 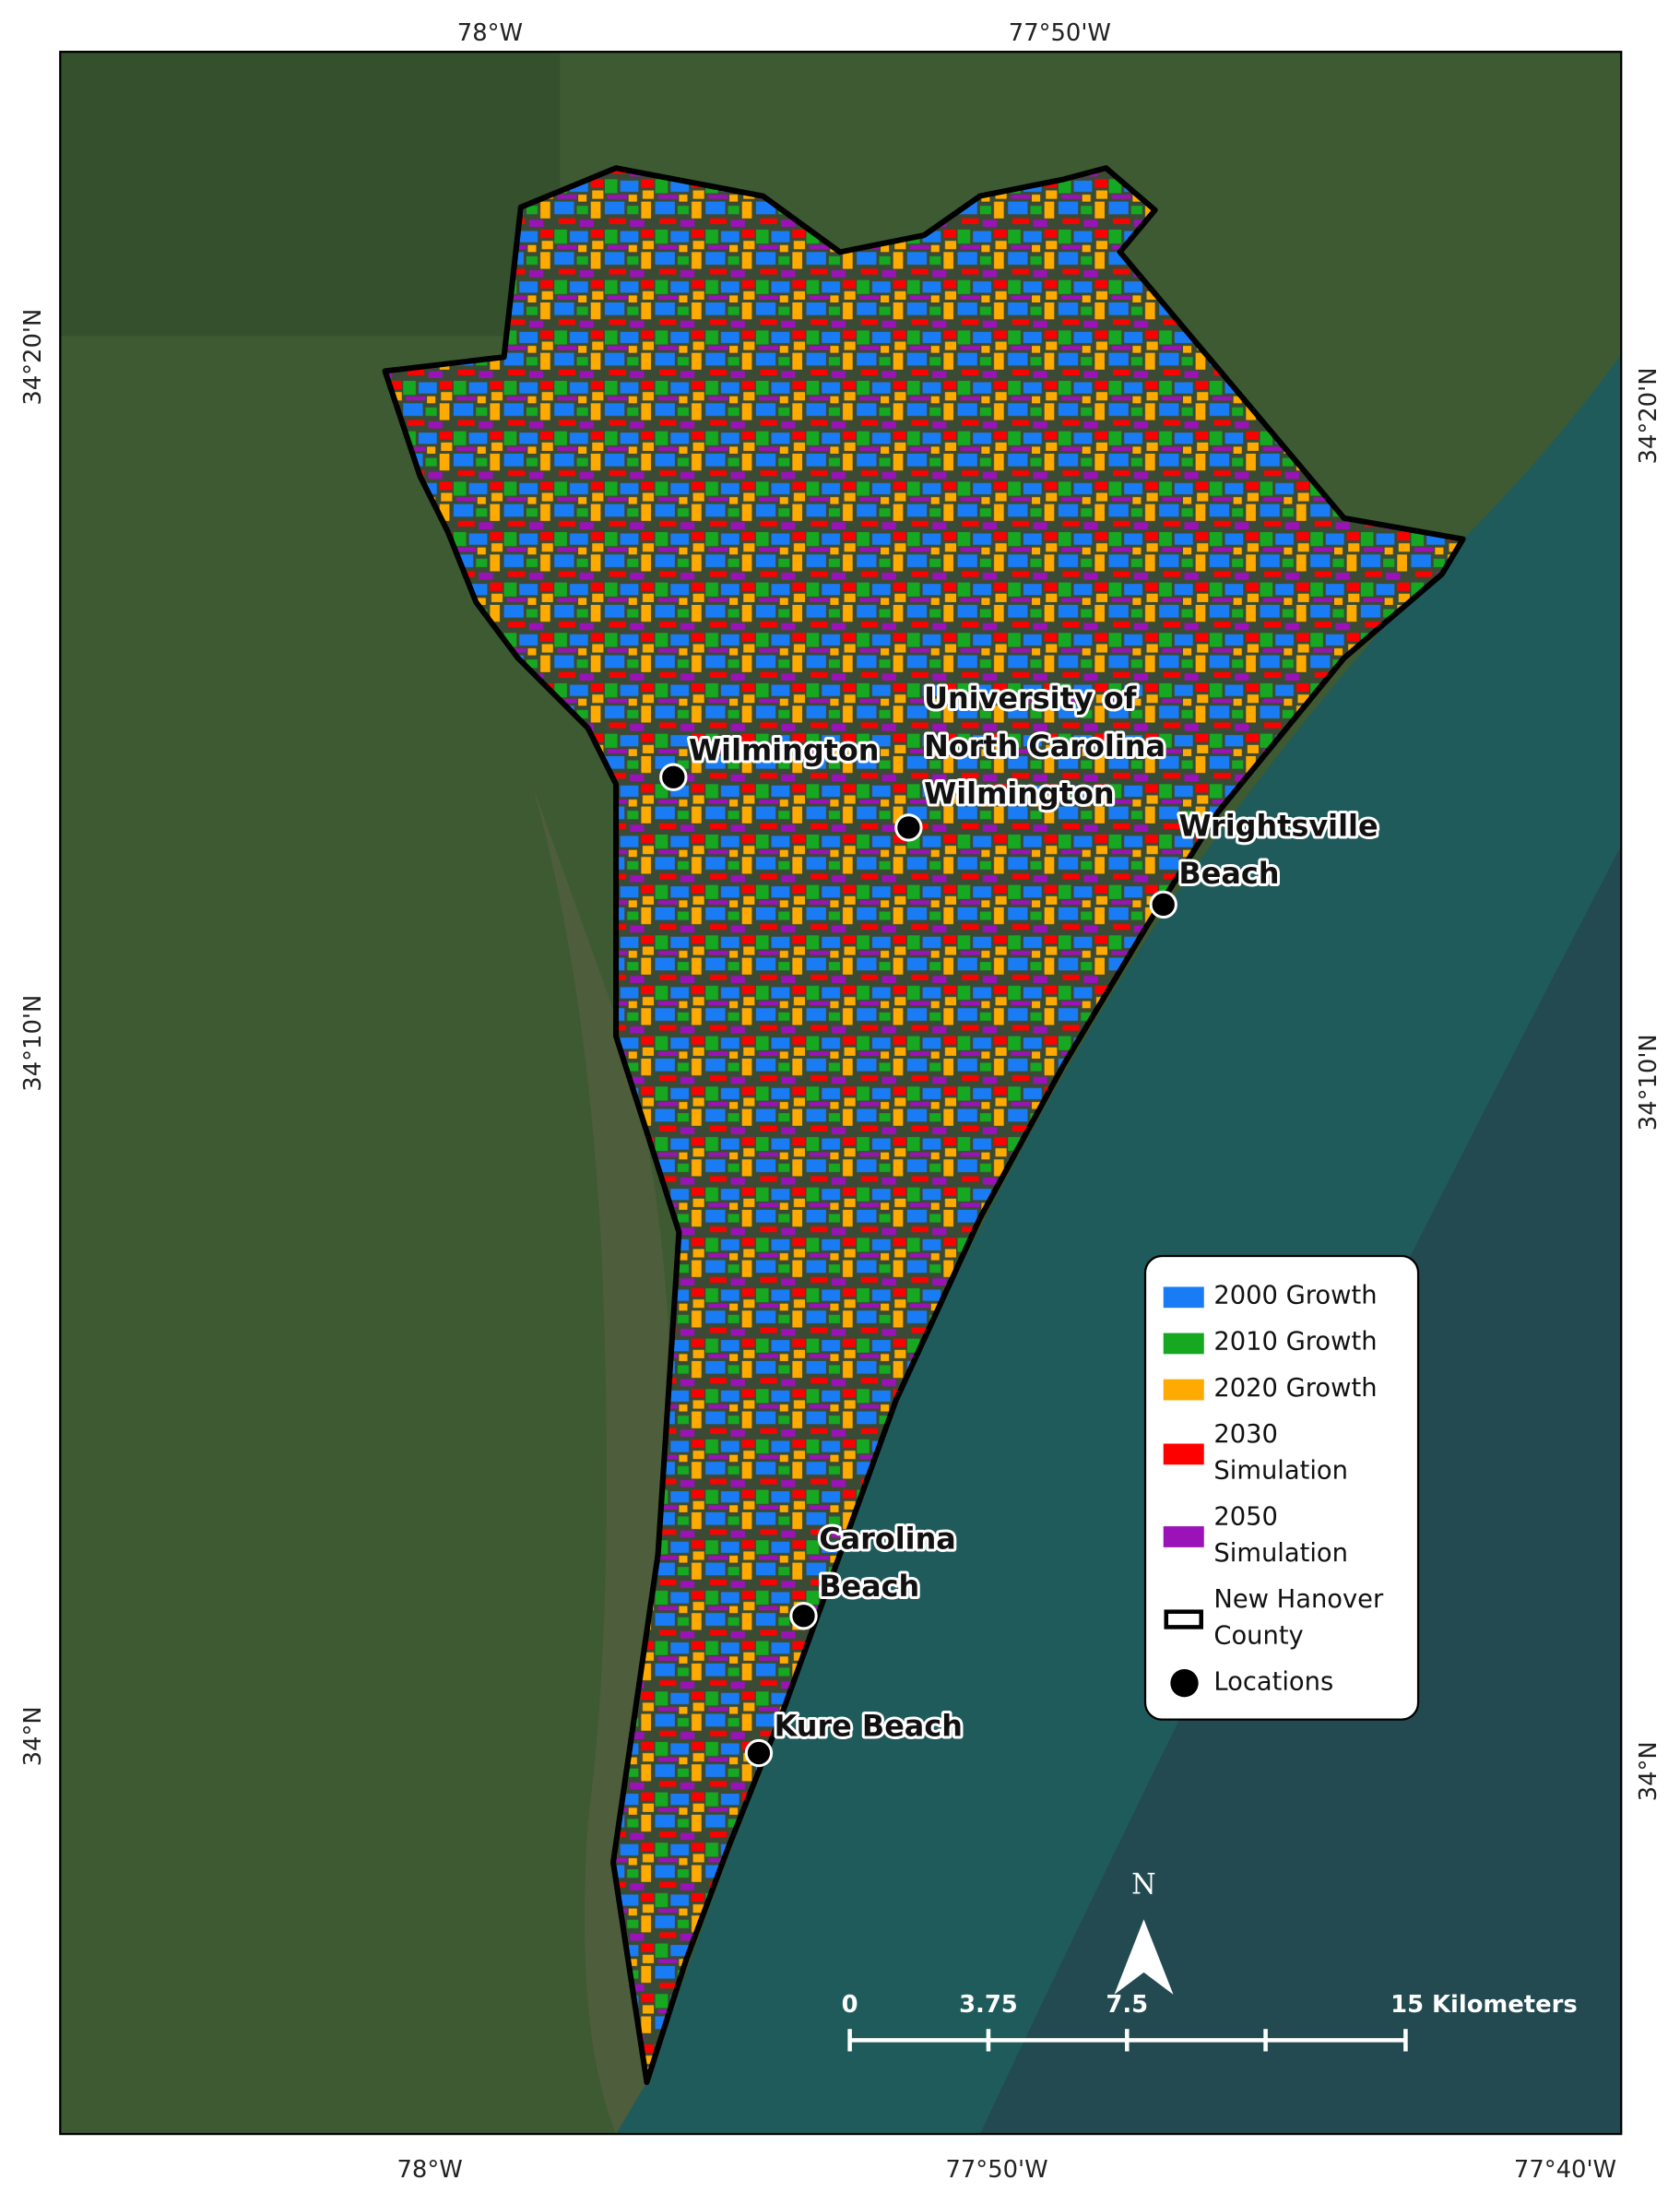 What do you see at coordinates (1278, 825) in the screenshot?
I see `location-label: Wrightsville` at bounding box center [1278, 825].